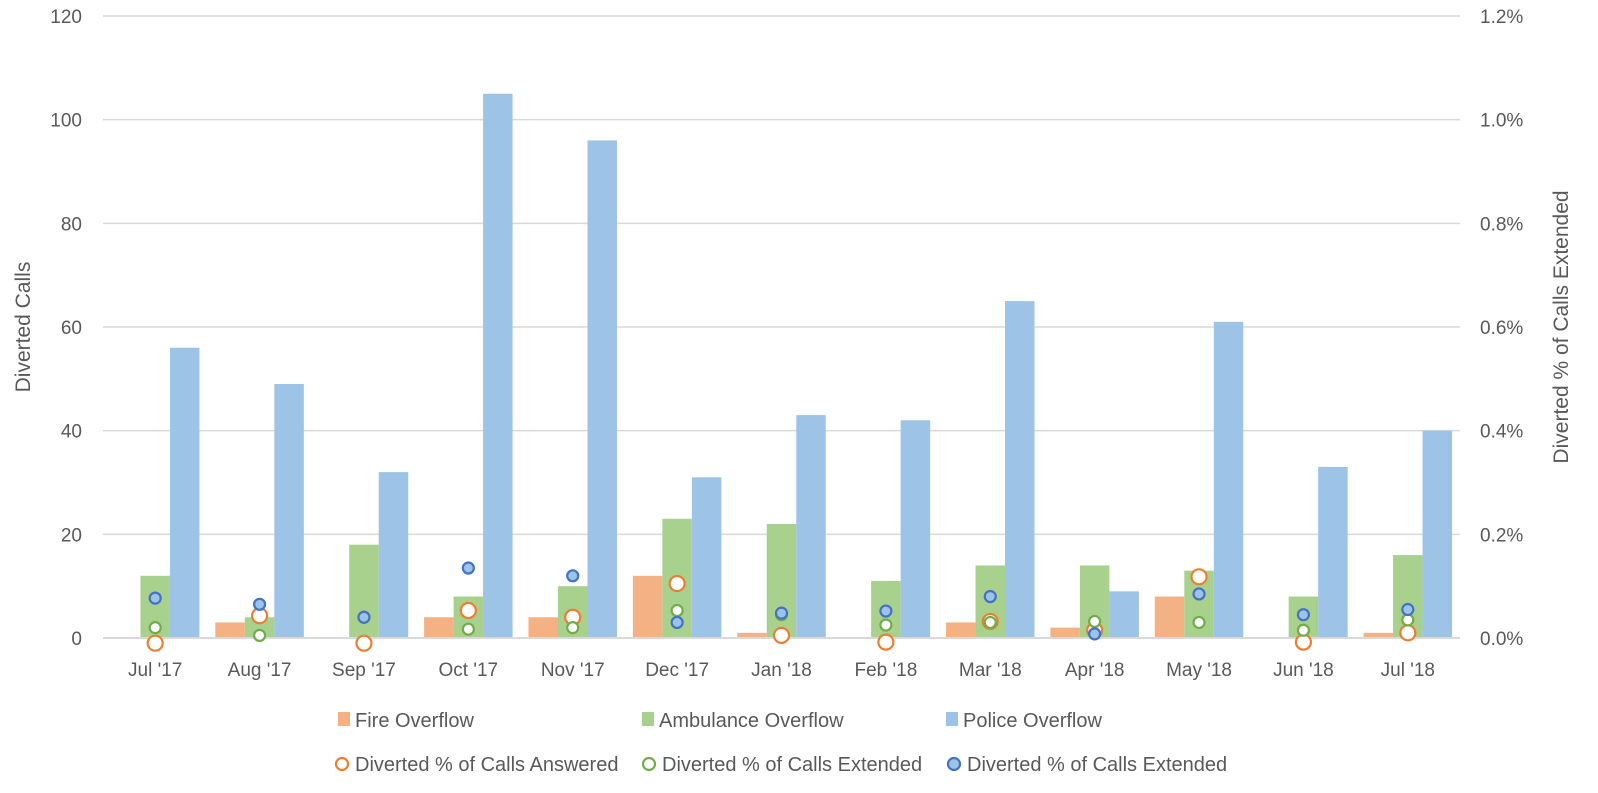  What do you see at coordinates (1303, 670) in the screenshot?
I see `x-tick-label: Jun '18` at bounding box center [1303, 670].